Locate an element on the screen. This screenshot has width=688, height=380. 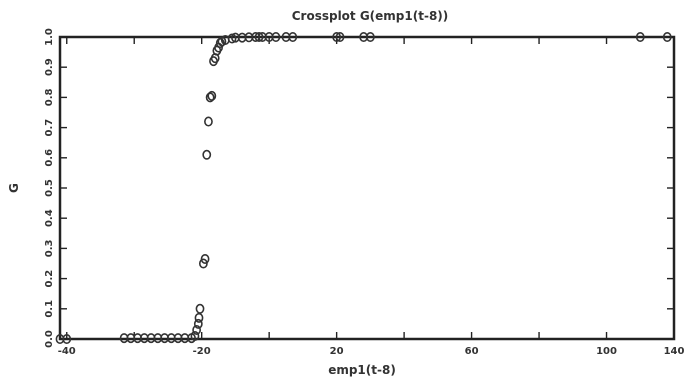
y-tick-label: 1.0 is located at coordinates (49, 37).